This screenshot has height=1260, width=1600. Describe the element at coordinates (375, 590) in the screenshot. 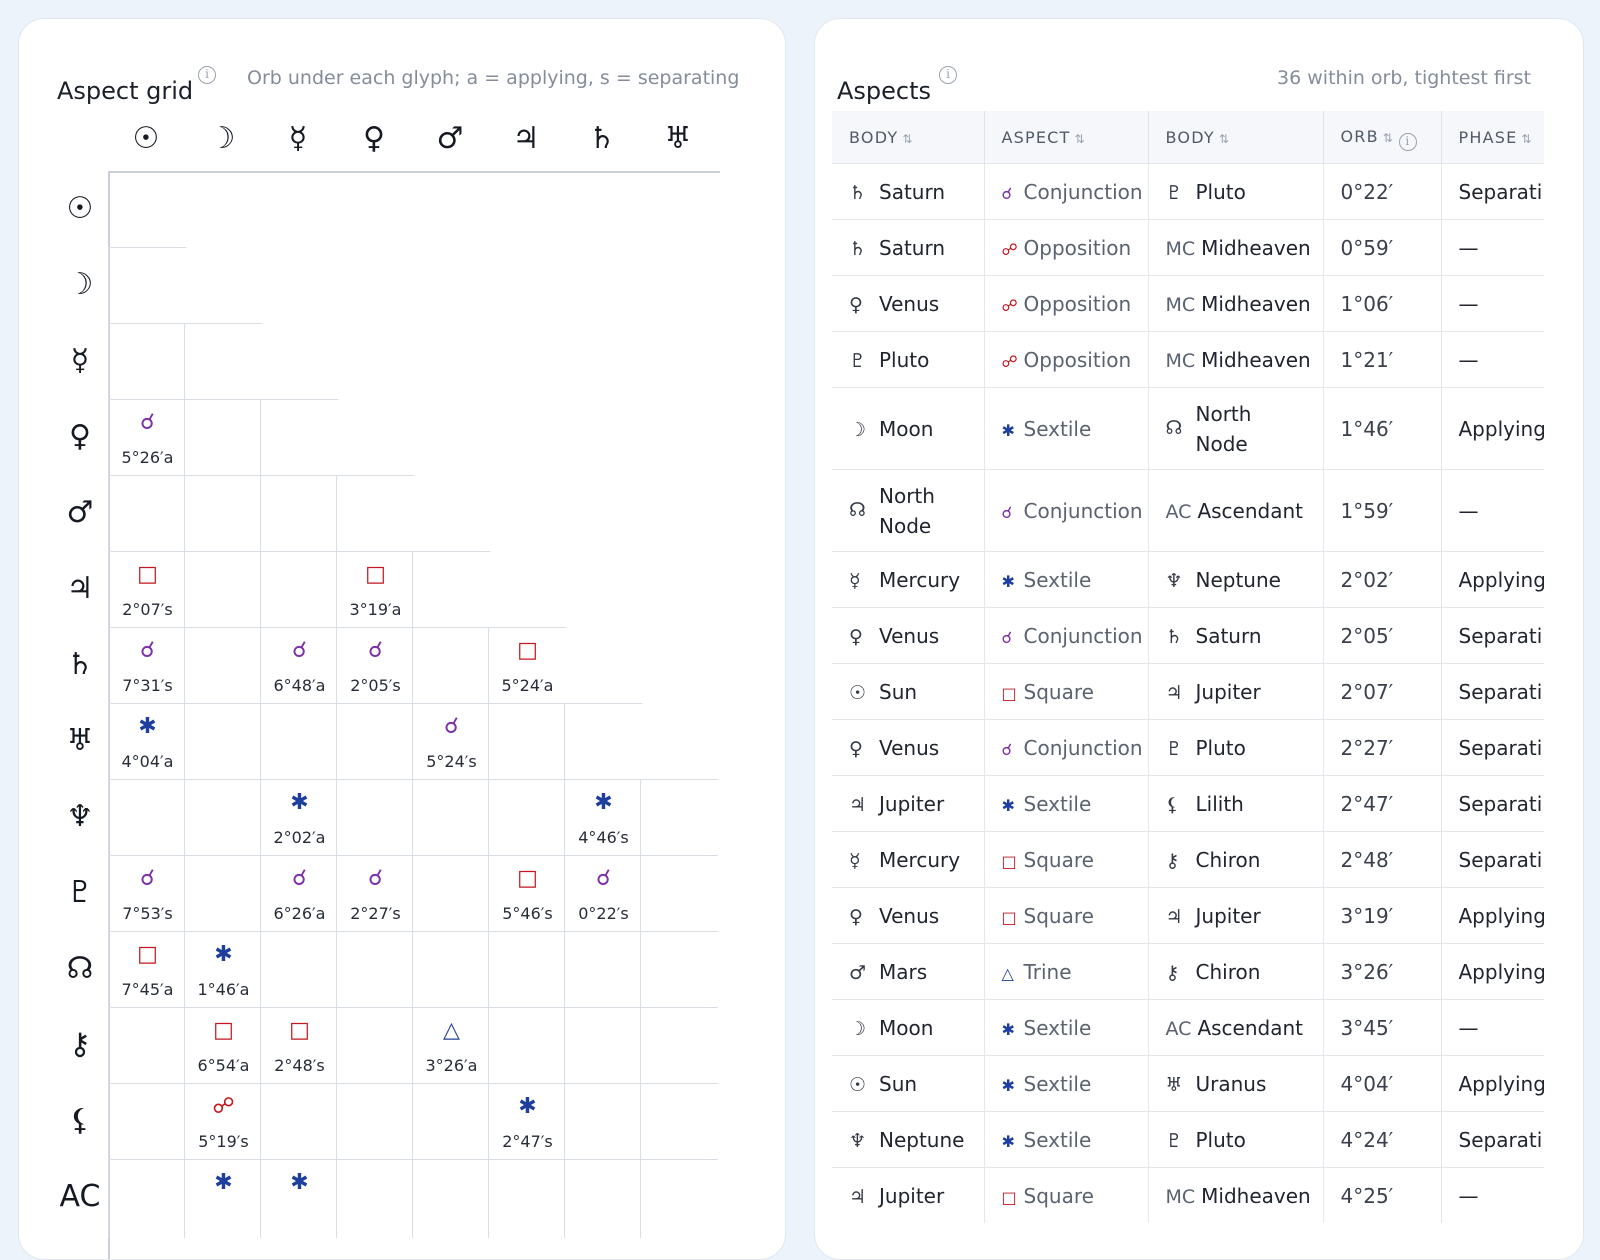

I see `grid-cell: □ 3°19′a` at that location.